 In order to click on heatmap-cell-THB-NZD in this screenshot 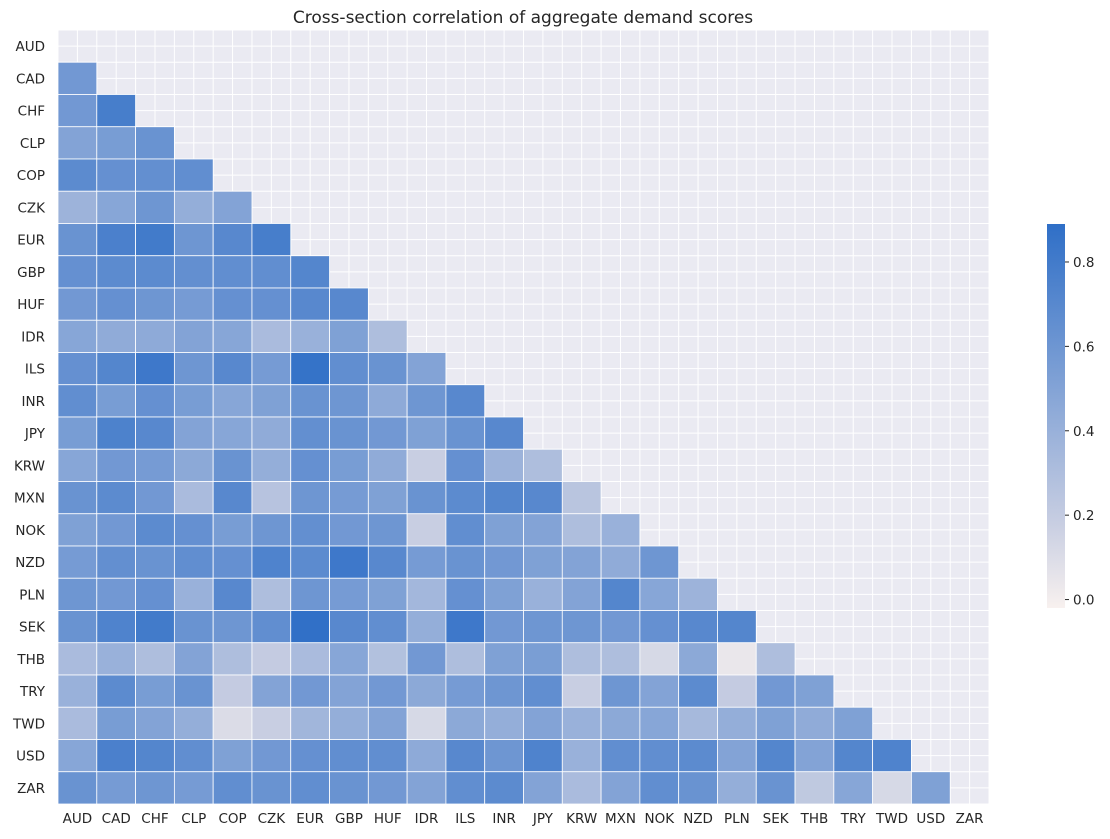, I will do `click(698, 659)`.